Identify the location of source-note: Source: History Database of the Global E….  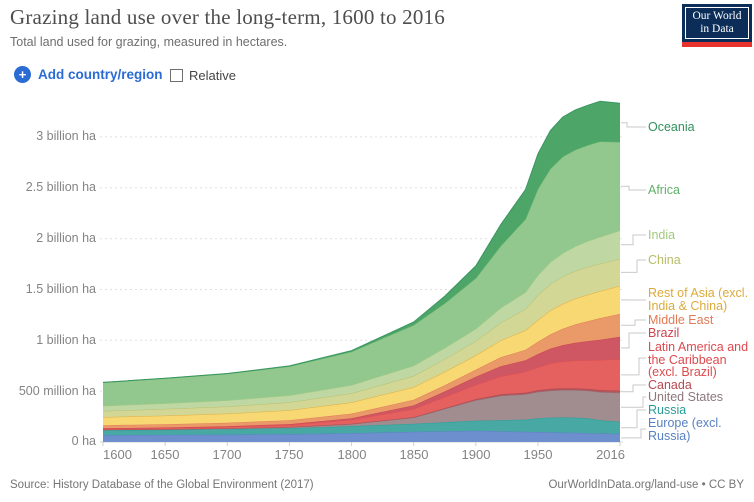
(162, 485).